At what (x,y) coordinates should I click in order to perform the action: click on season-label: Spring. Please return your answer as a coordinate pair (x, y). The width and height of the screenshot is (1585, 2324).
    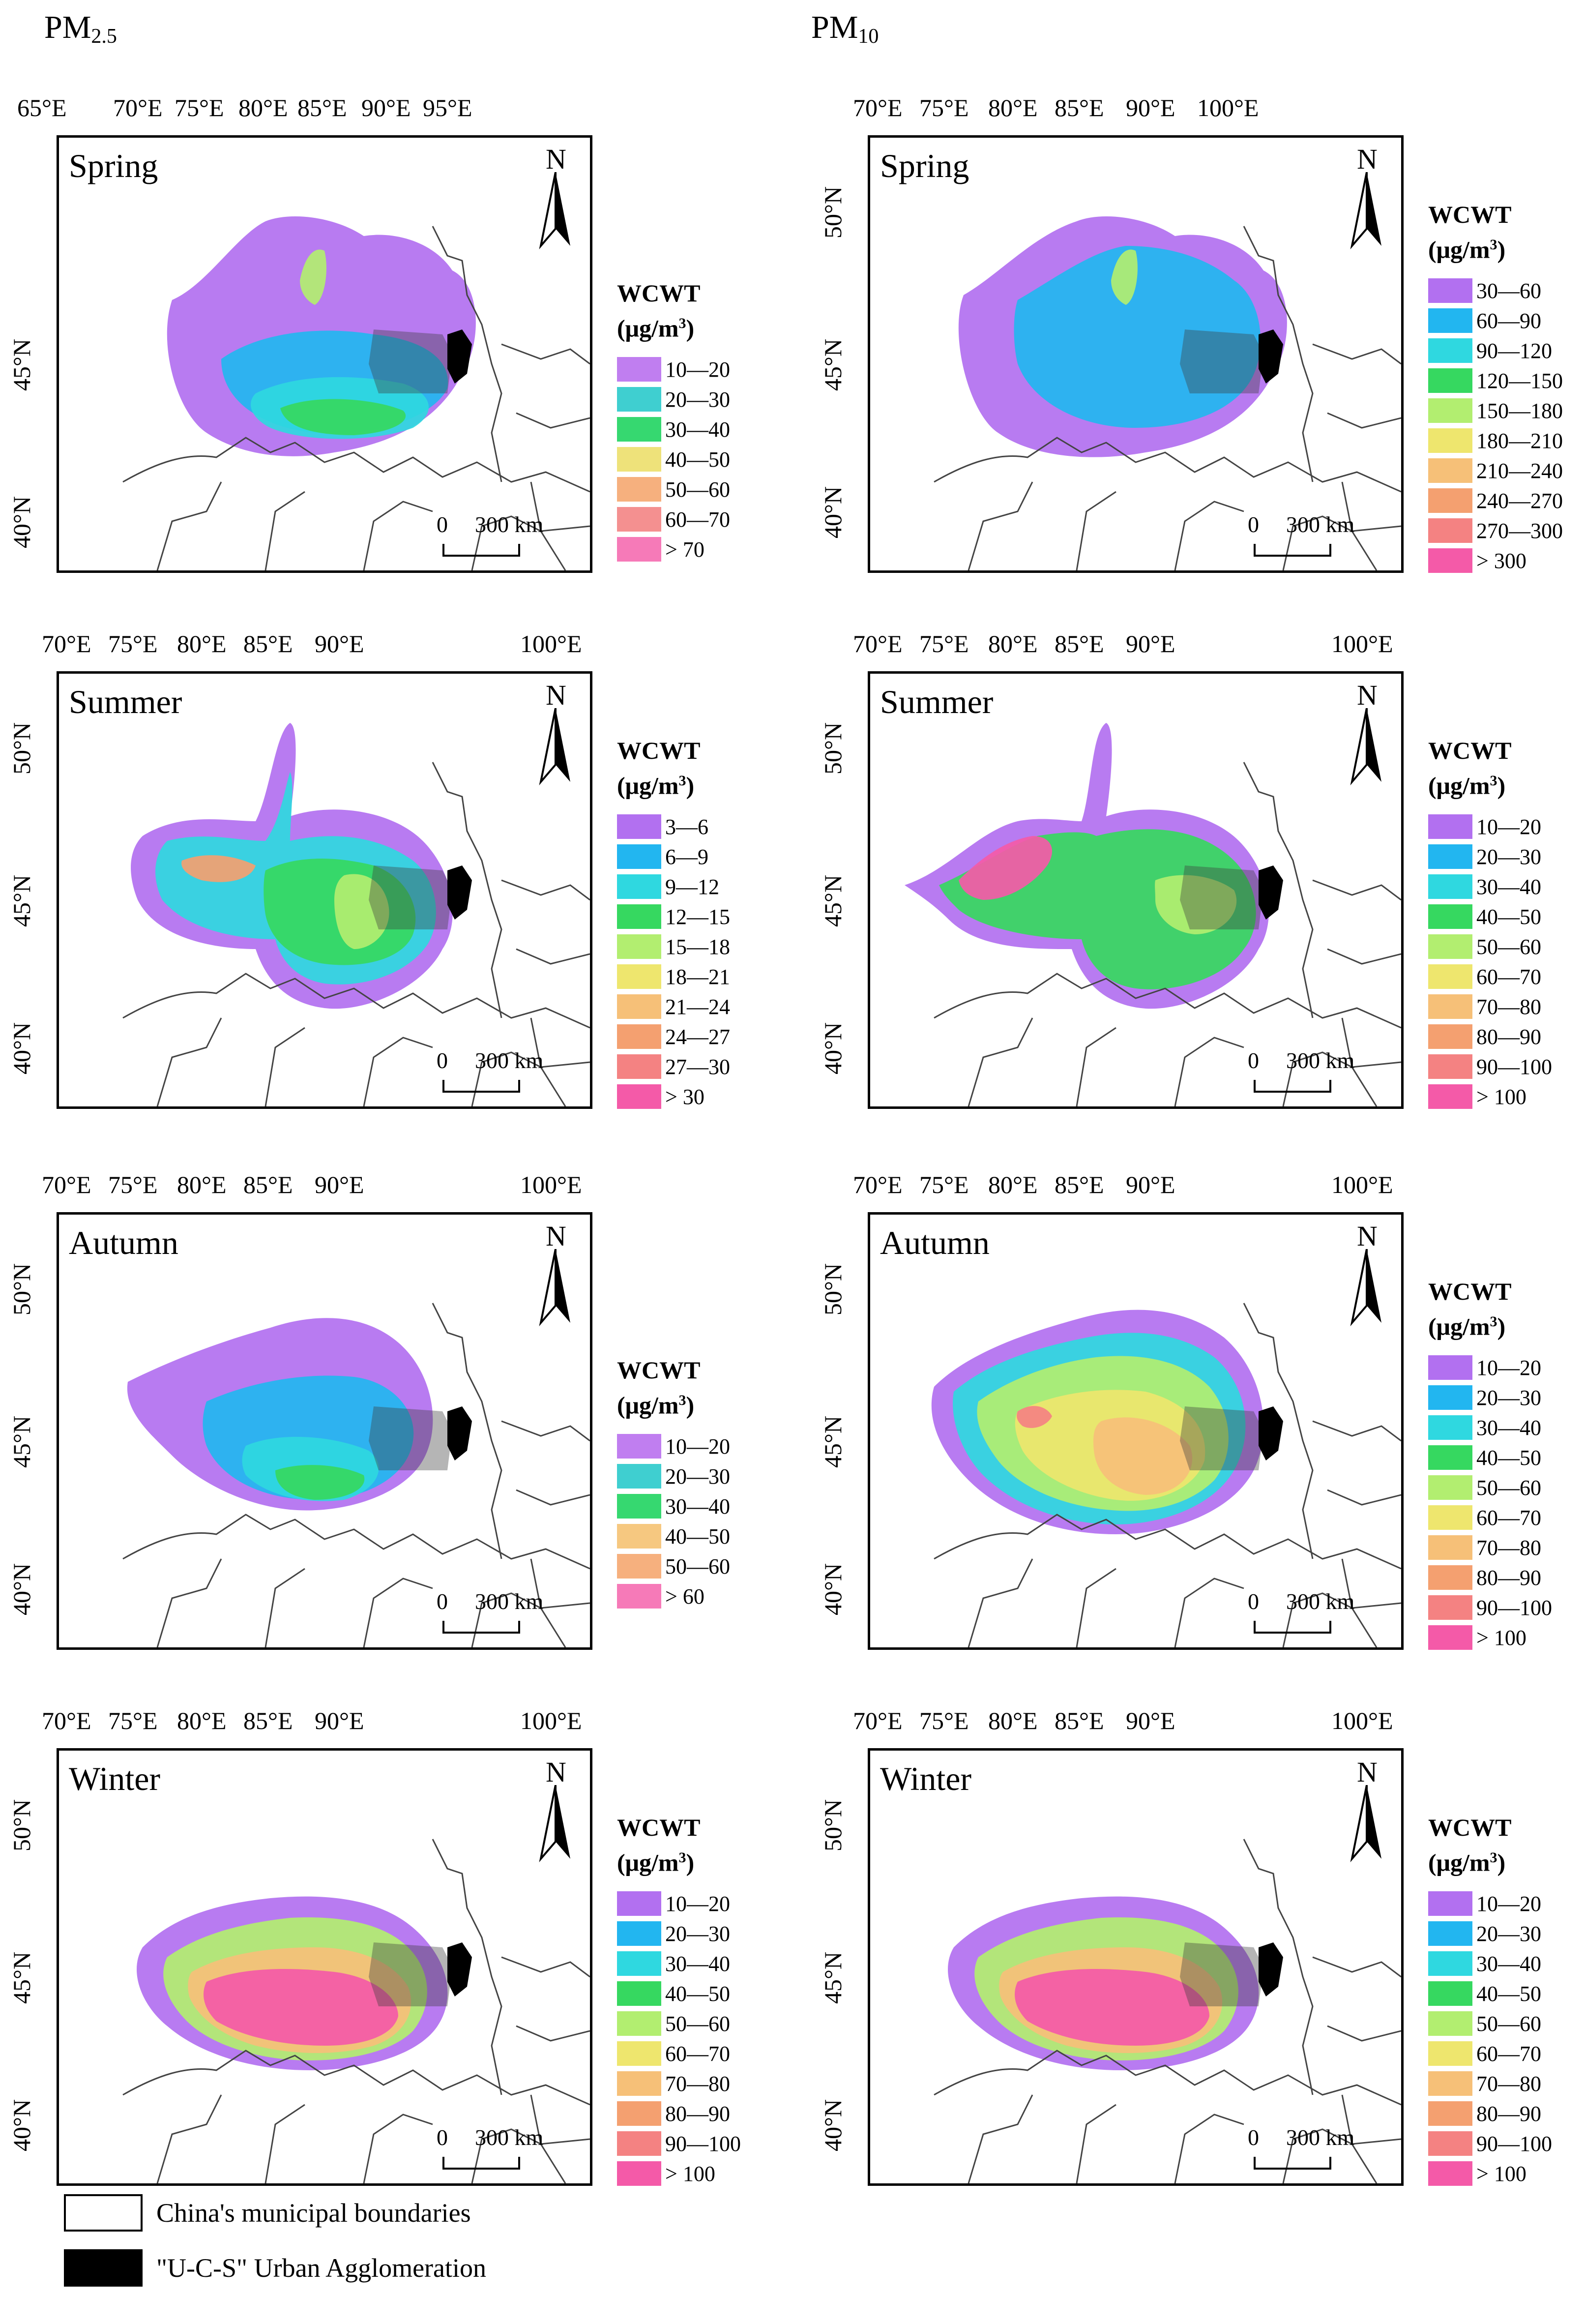
    Looking at the image, I should click on (924, 165).